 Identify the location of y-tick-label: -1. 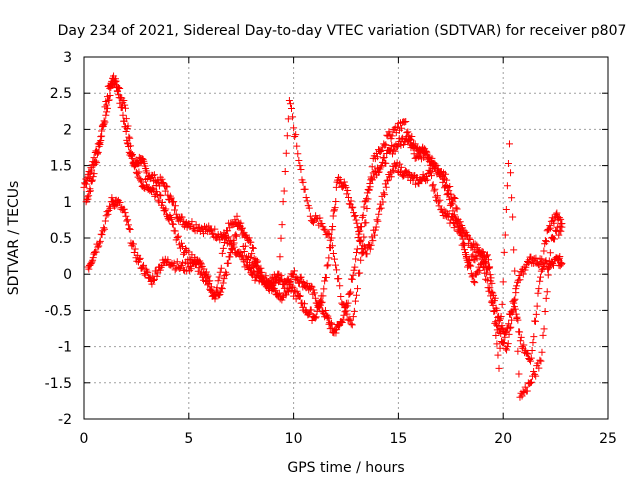
(65, 348).